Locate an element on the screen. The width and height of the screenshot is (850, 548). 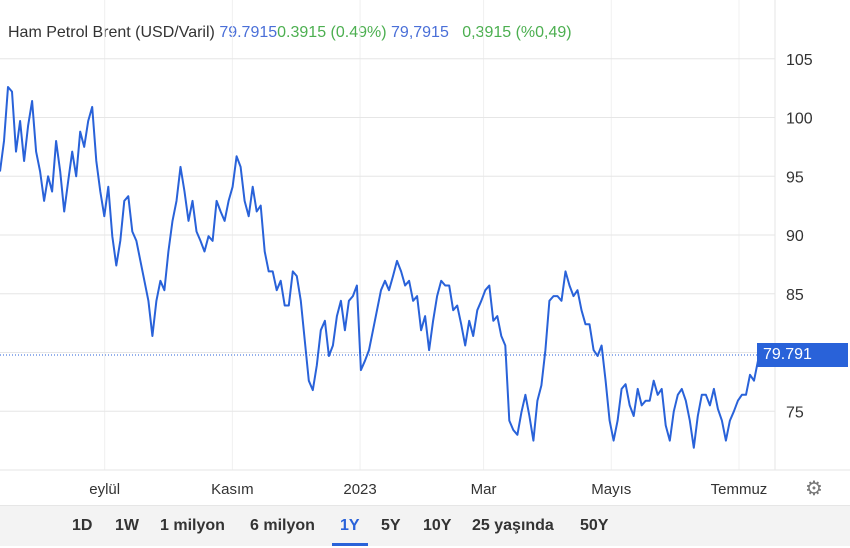
range-5y: 5Y is located at coordinates (391, 525).